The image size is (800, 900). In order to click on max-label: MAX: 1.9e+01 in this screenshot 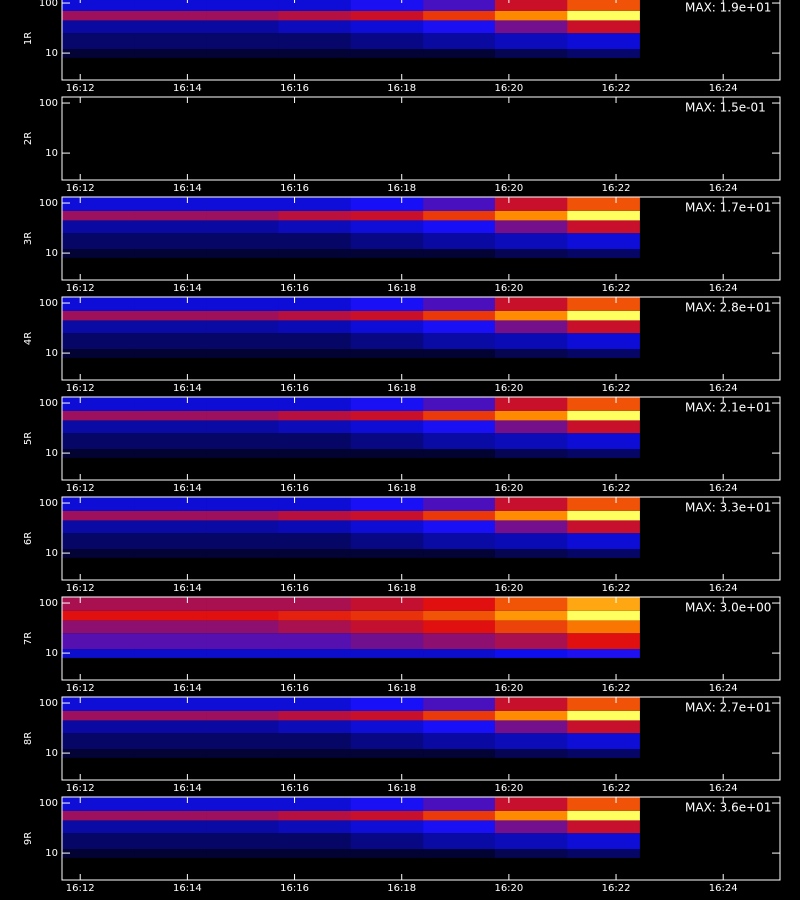, I will do `click(728, 8)`.